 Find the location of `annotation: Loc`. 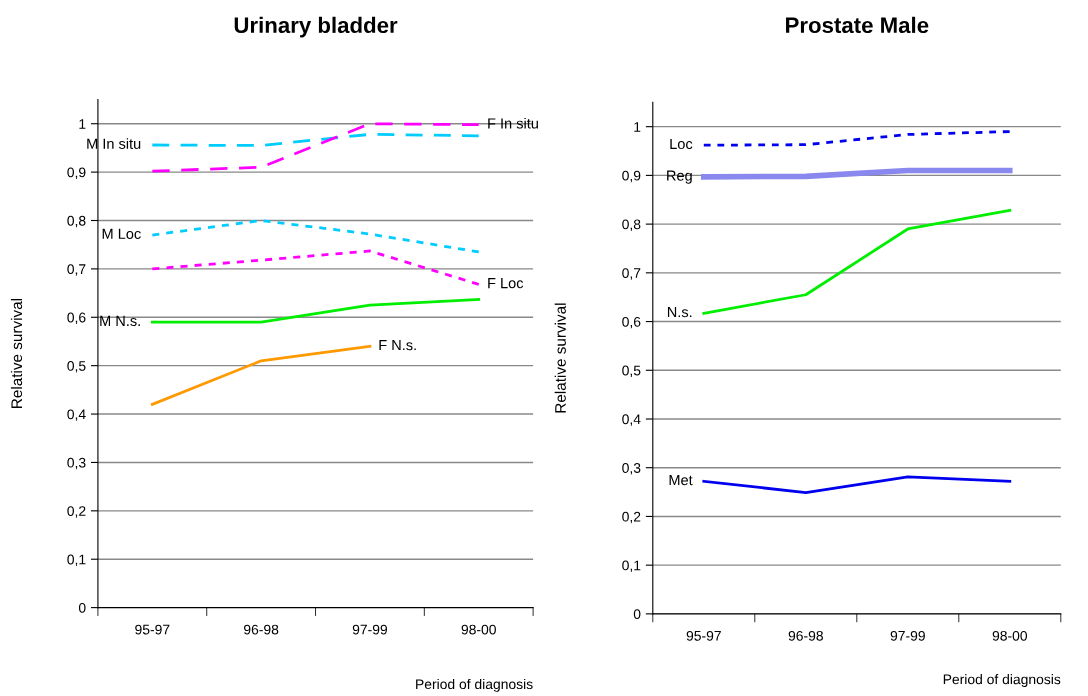

annotation: Loc is located at coordinates (681, 144).